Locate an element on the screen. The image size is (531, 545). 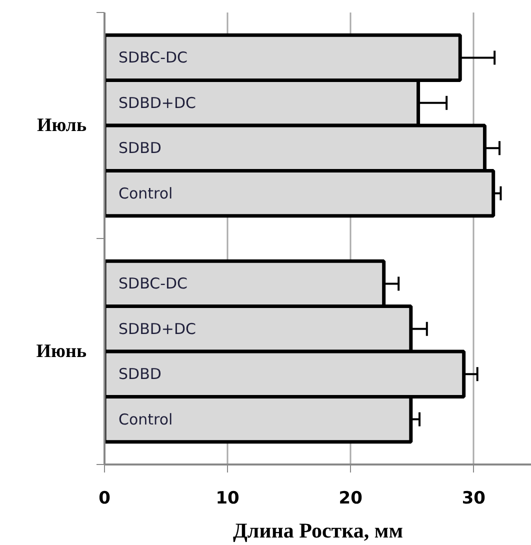
x-tick-label: 10 is located at coordinates (228, 498).